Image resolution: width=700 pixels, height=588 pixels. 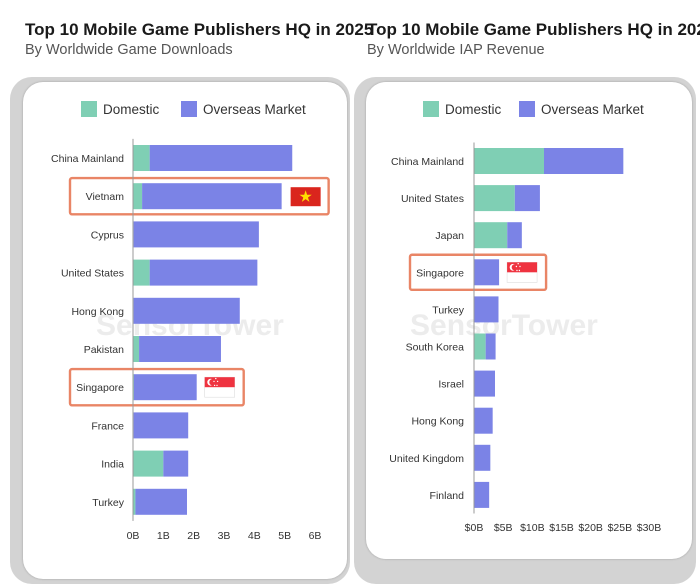 I want to click on right-category-label-united-kingdom: United Kingdom, so click(x=426, y=459).